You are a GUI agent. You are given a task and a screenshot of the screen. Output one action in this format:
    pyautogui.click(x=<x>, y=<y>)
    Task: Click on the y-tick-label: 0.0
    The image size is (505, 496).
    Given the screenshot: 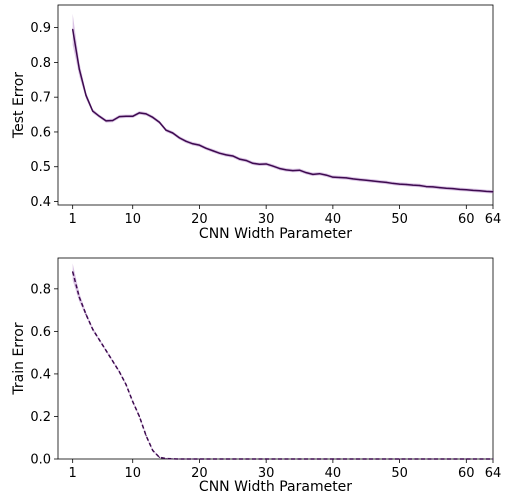 What is the action you would take?
    pyautogui.click(x=40, y=460)
    